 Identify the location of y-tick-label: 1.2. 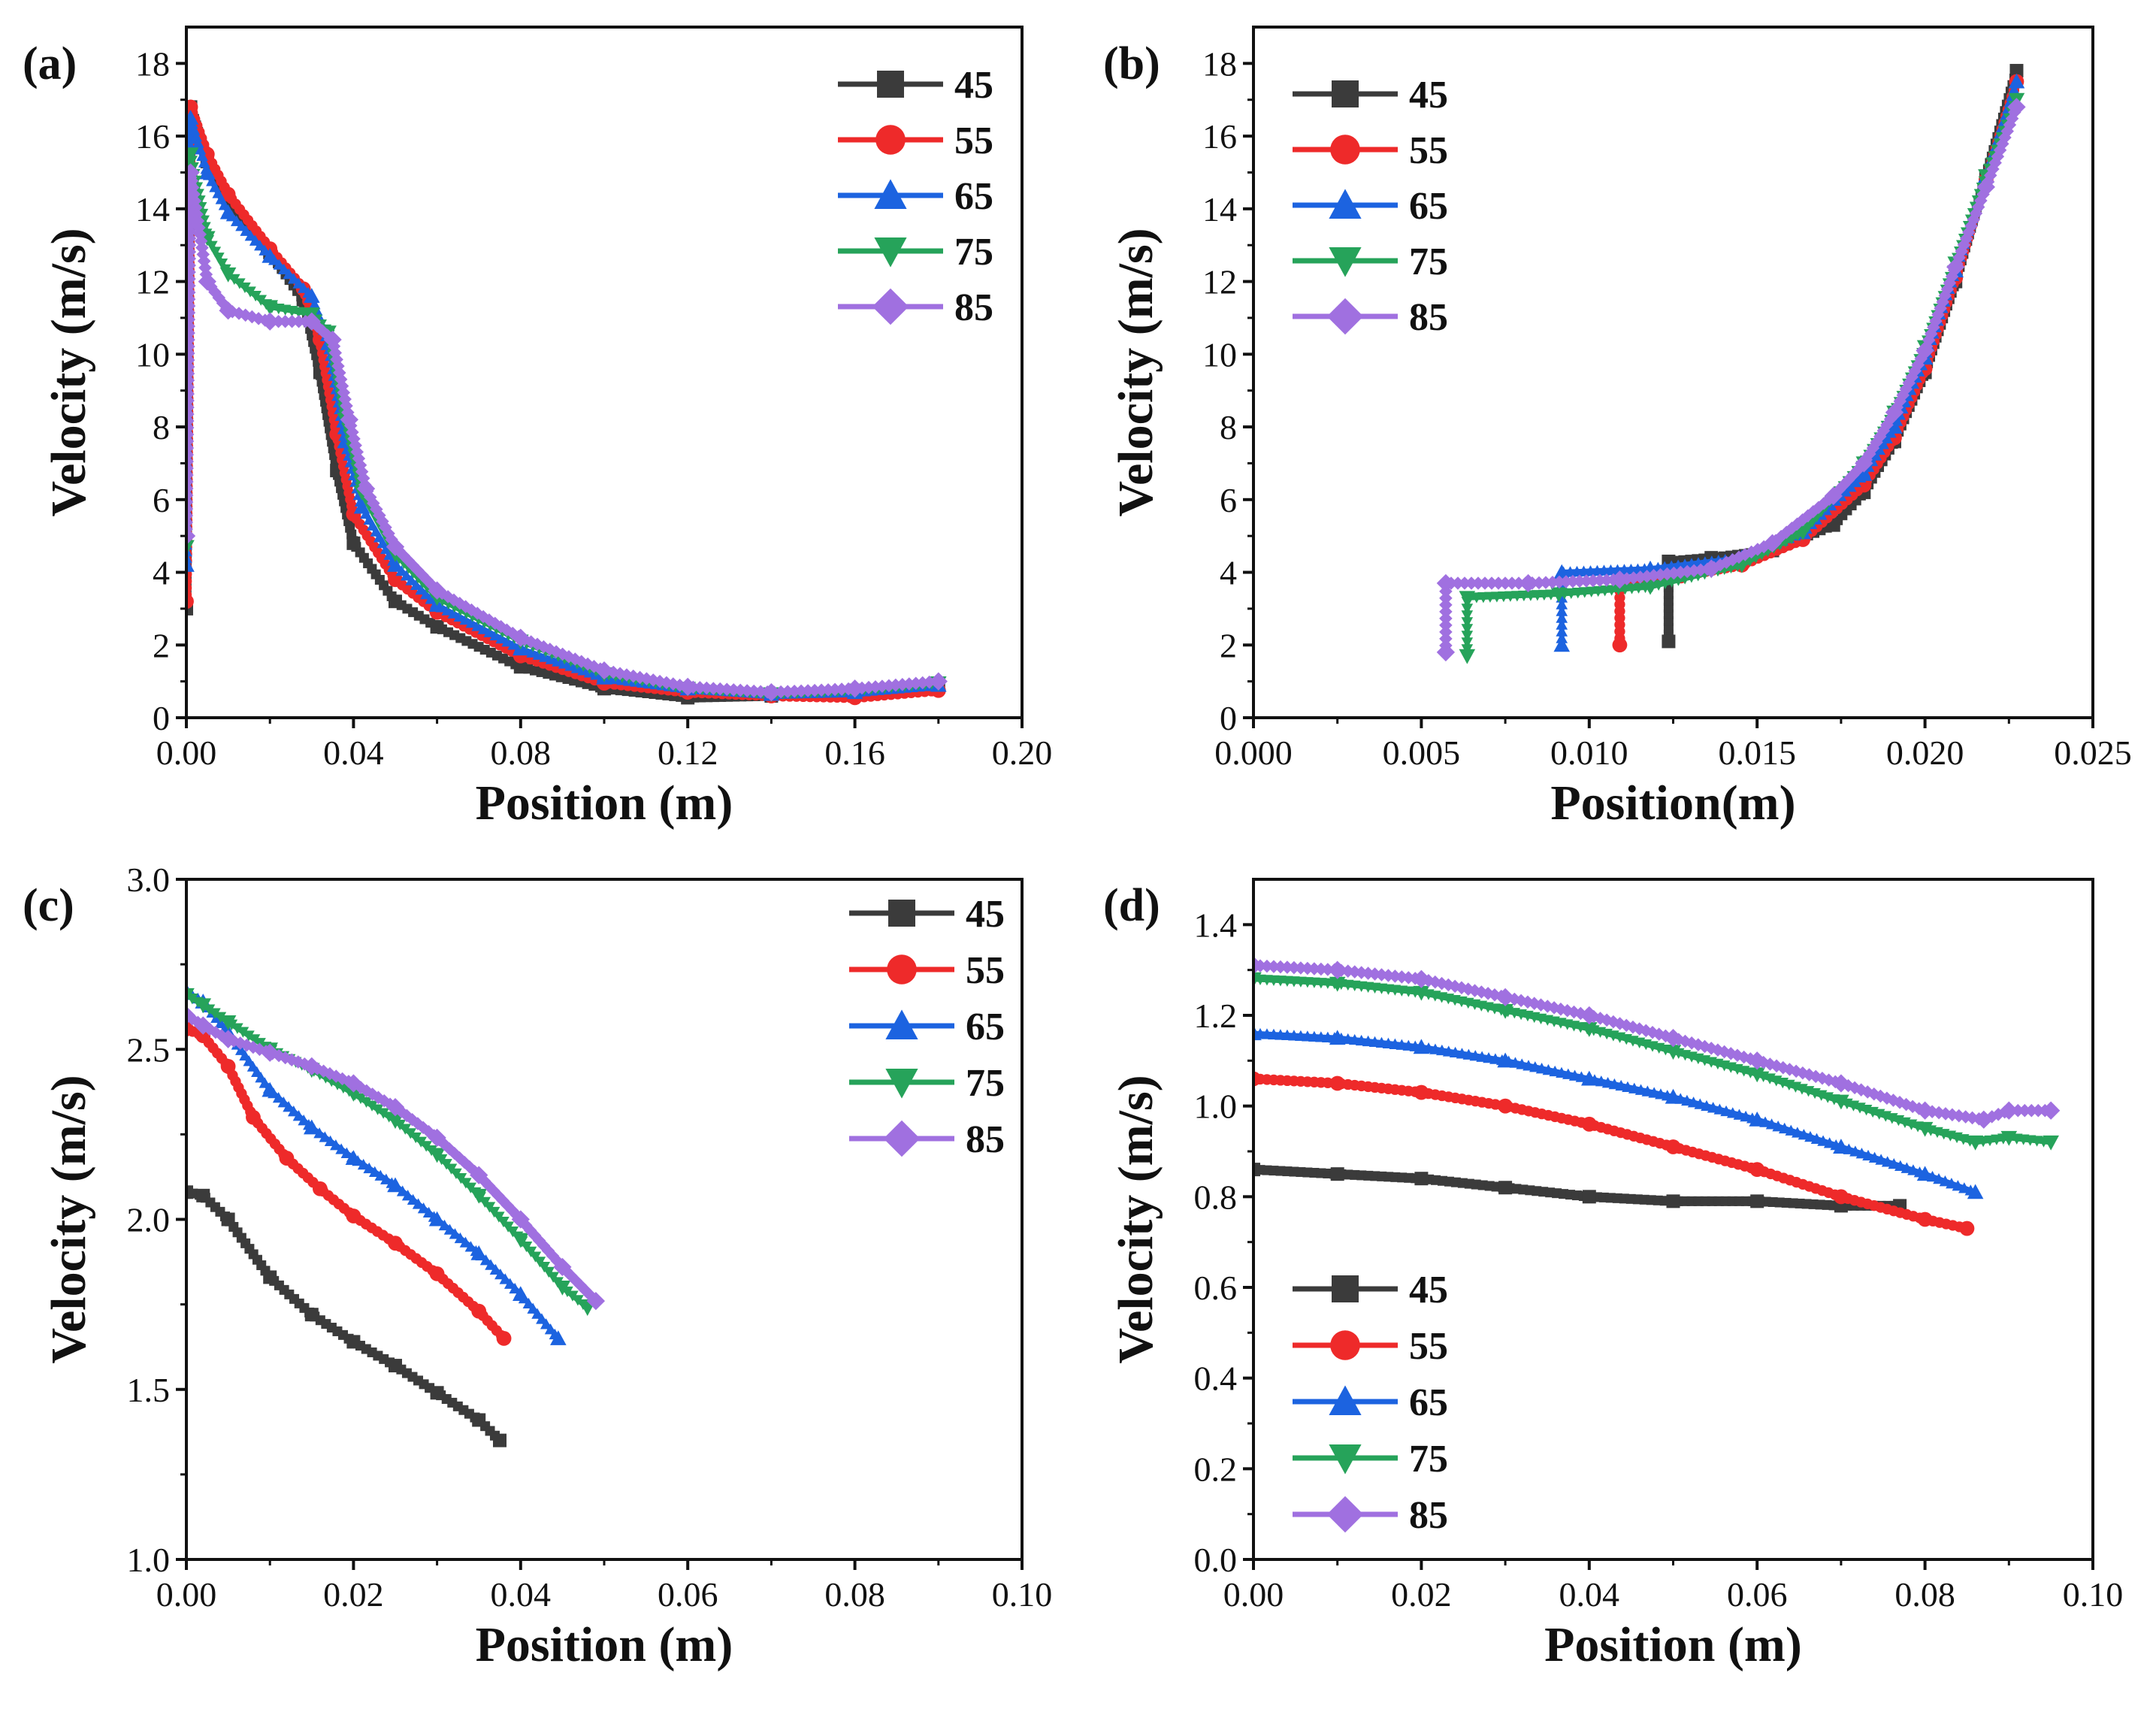
(1216, 1016).